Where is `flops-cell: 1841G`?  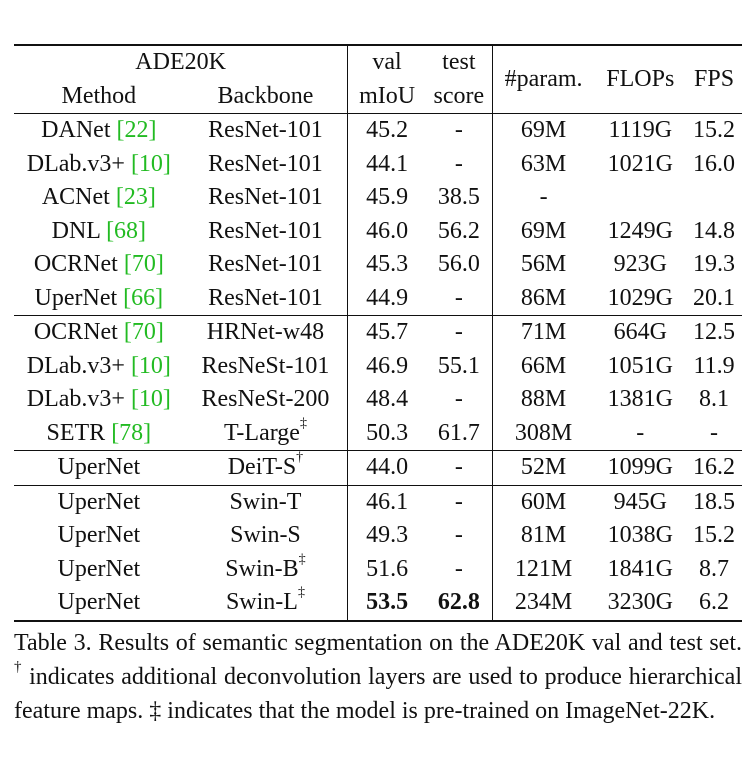 flops-cell: 1841G is located at coordinates (640, 568).